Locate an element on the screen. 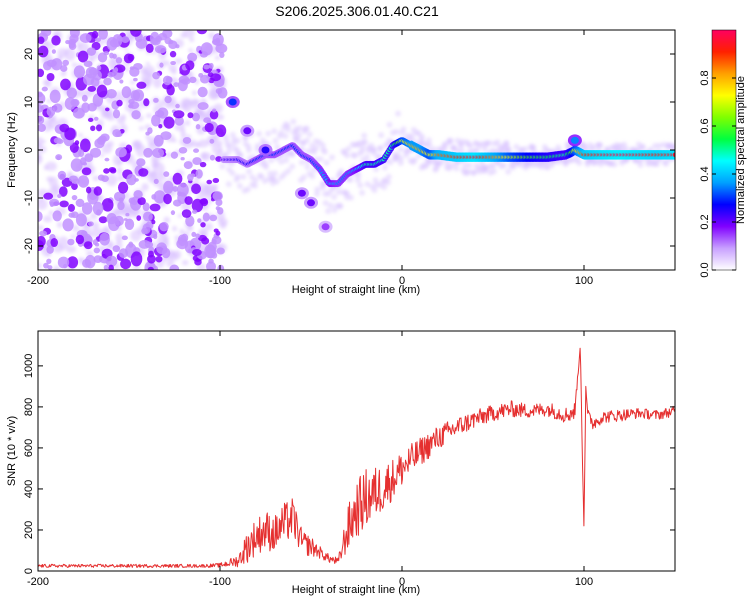 The image size is (750, 600). chart-title: S206.2025.306.01.40.C21 is located at coordinates (357, 11).